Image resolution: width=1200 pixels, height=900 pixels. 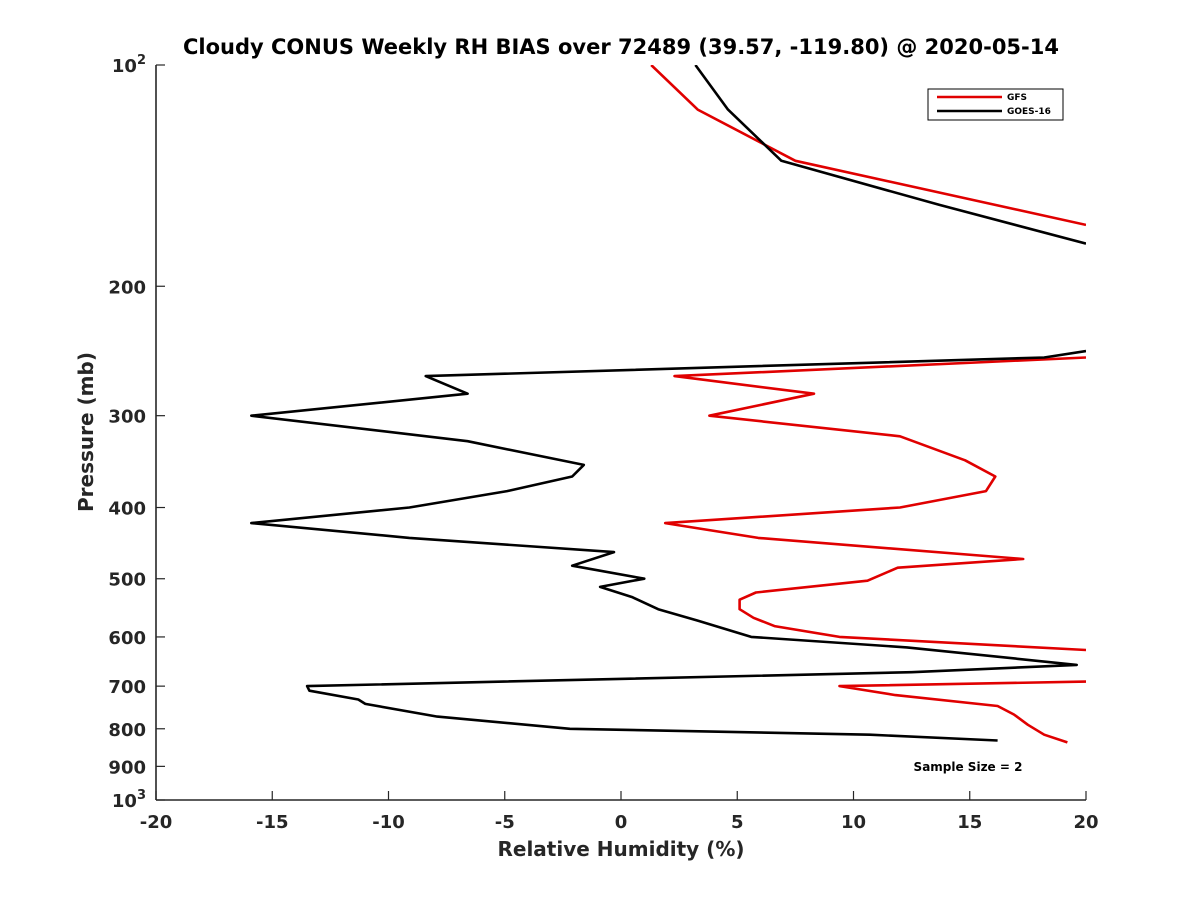 I want to click on legend-label: GOES-16, so click(x=1029, y=112).